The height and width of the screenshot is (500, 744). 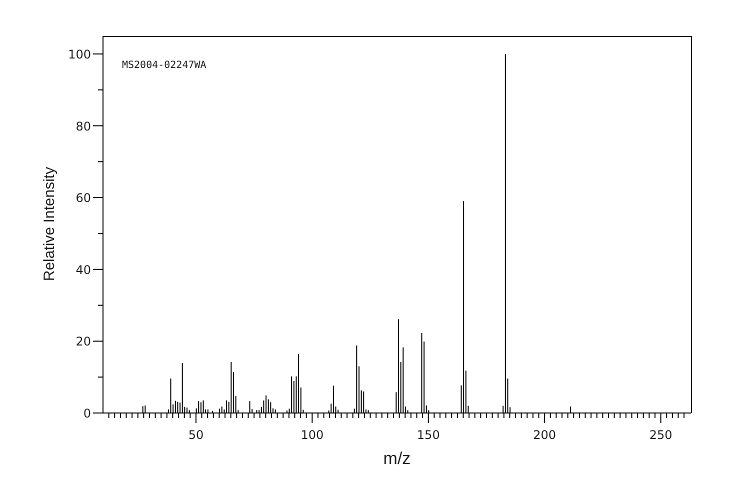 I want to click on x-tick-label: 100, so click(x=312, y=435).